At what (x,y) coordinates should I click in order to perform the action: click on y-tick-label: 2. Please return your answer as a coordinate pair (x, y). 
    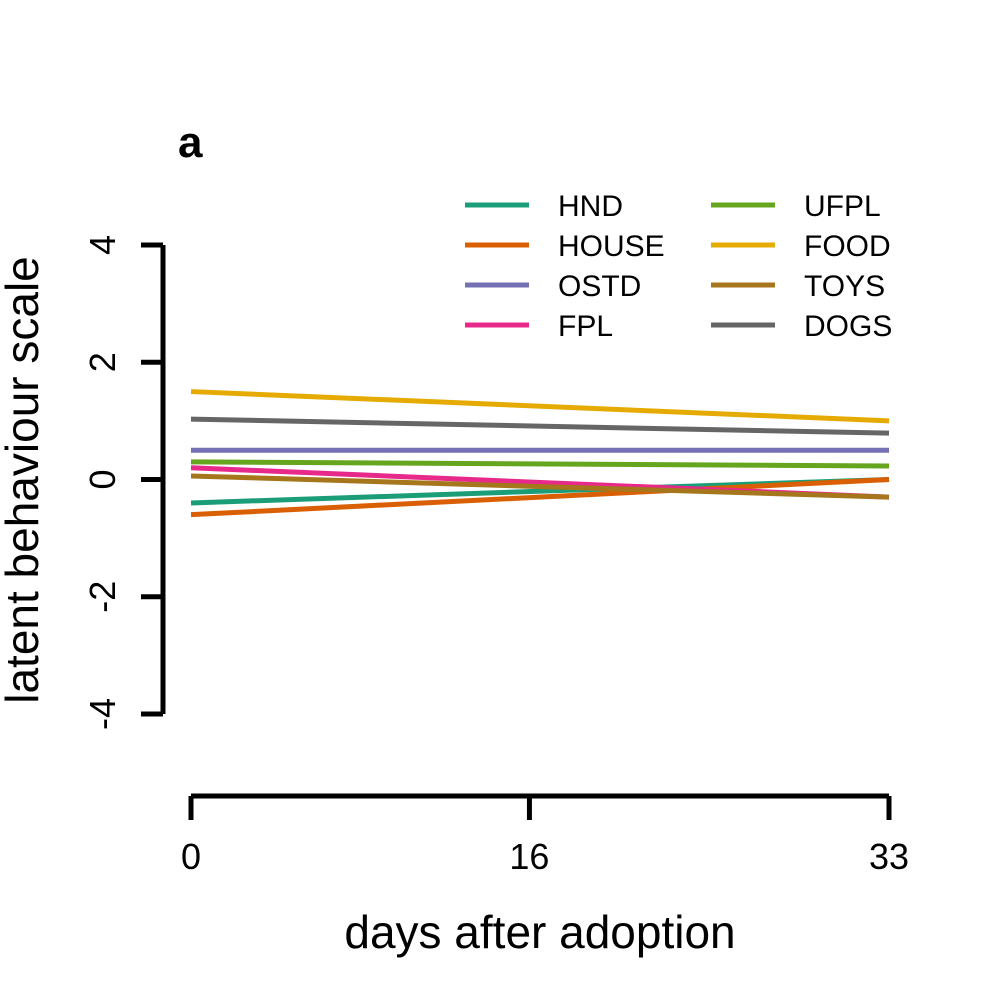
    Looking at the image, I should click on (102, 362).